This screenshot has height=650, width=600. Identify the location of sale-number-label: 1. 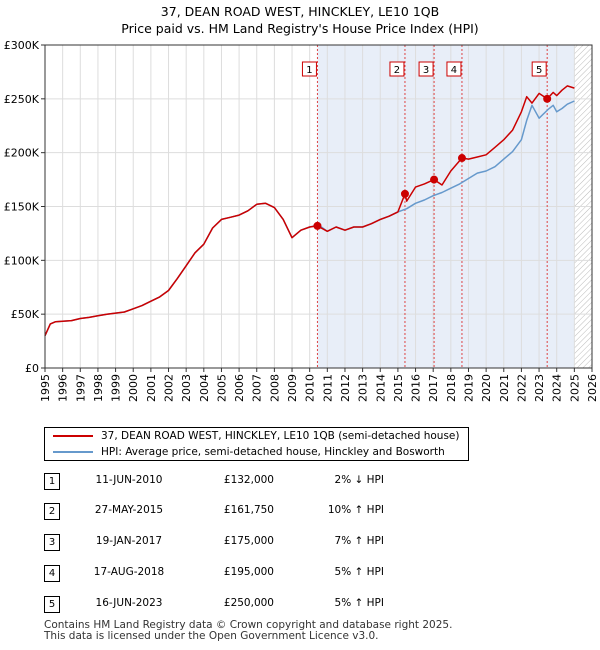
(309, 70).